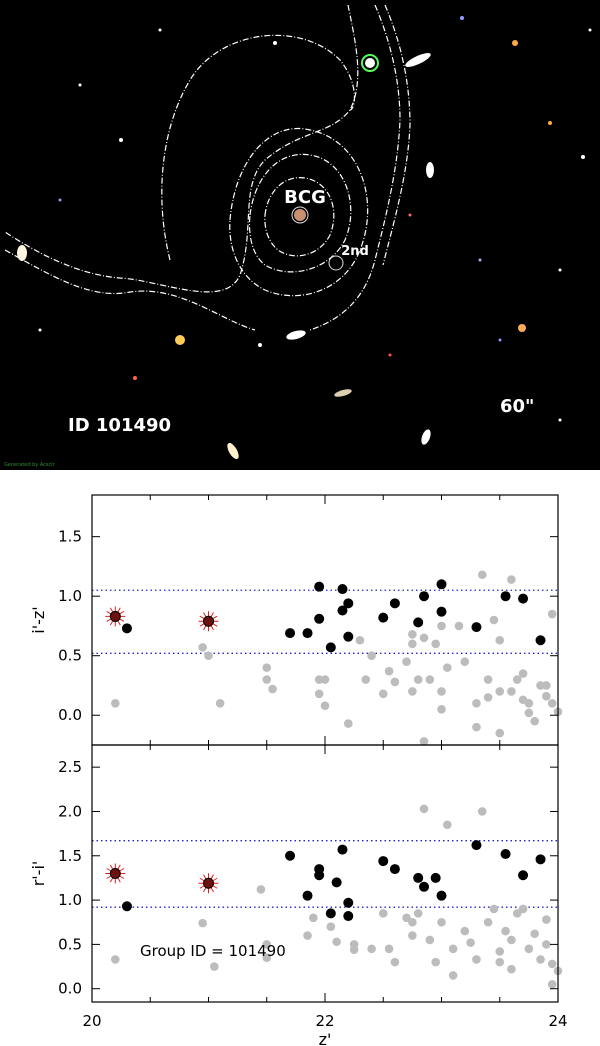 This screenshot has height=1046, width=600. I want to click on bcg-marker, so click(300, 215).